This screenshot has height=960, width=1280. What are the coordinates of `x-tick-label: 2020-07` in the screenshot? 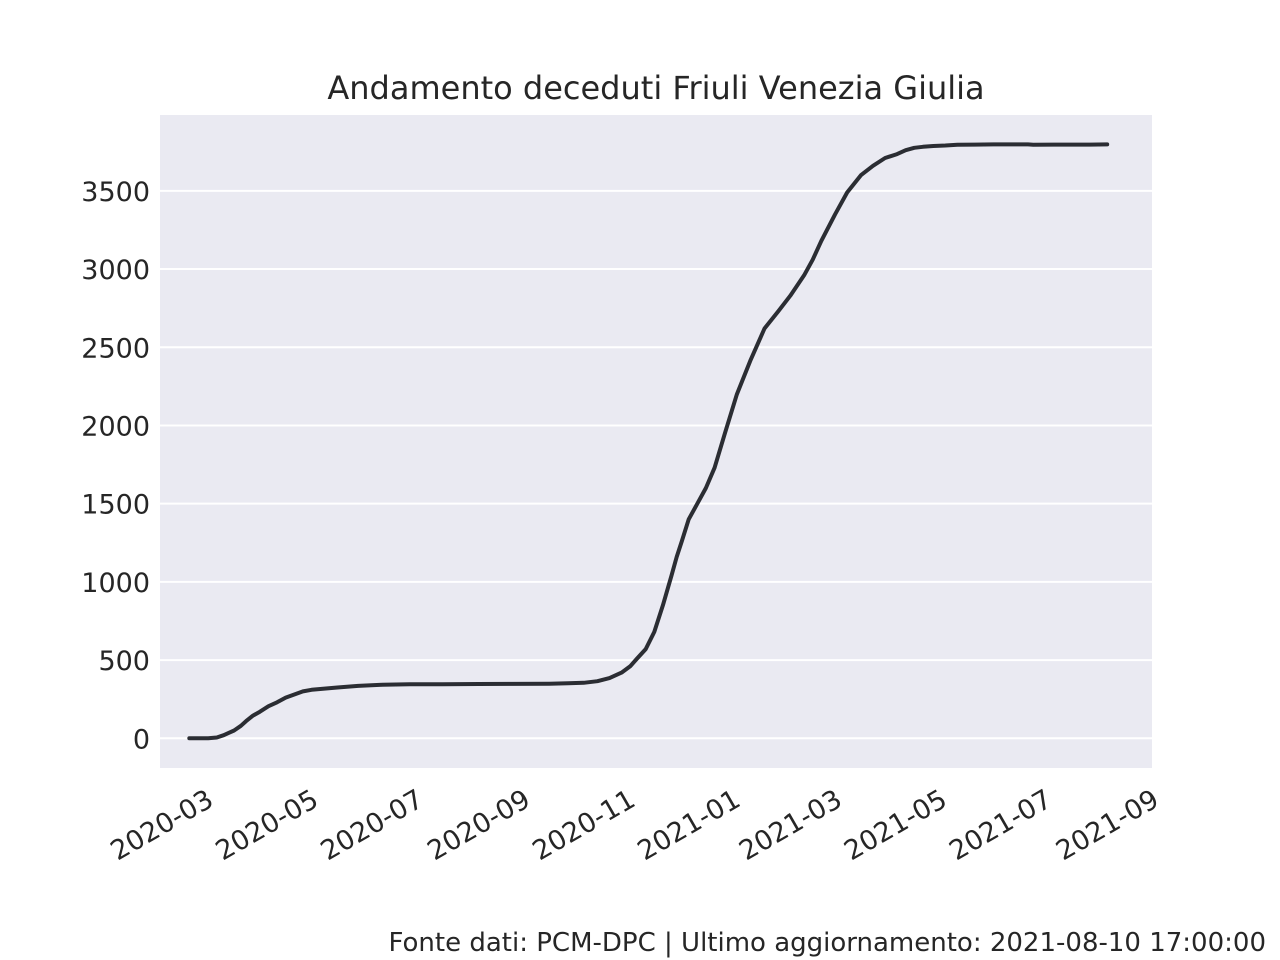 It's located at (372, 825).